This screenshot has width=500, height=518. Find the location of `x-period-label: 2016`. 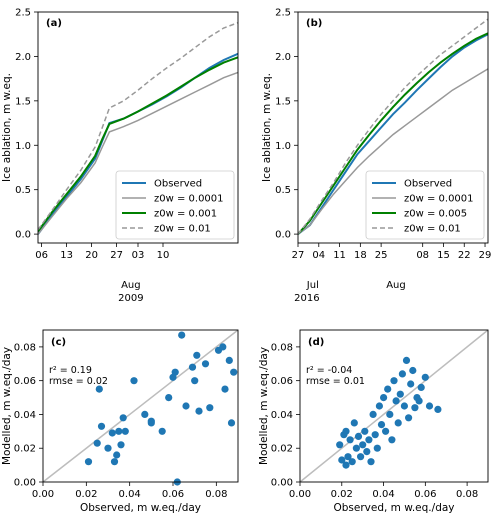

x-period-label: 2016 is located at coordinates (306, 298).